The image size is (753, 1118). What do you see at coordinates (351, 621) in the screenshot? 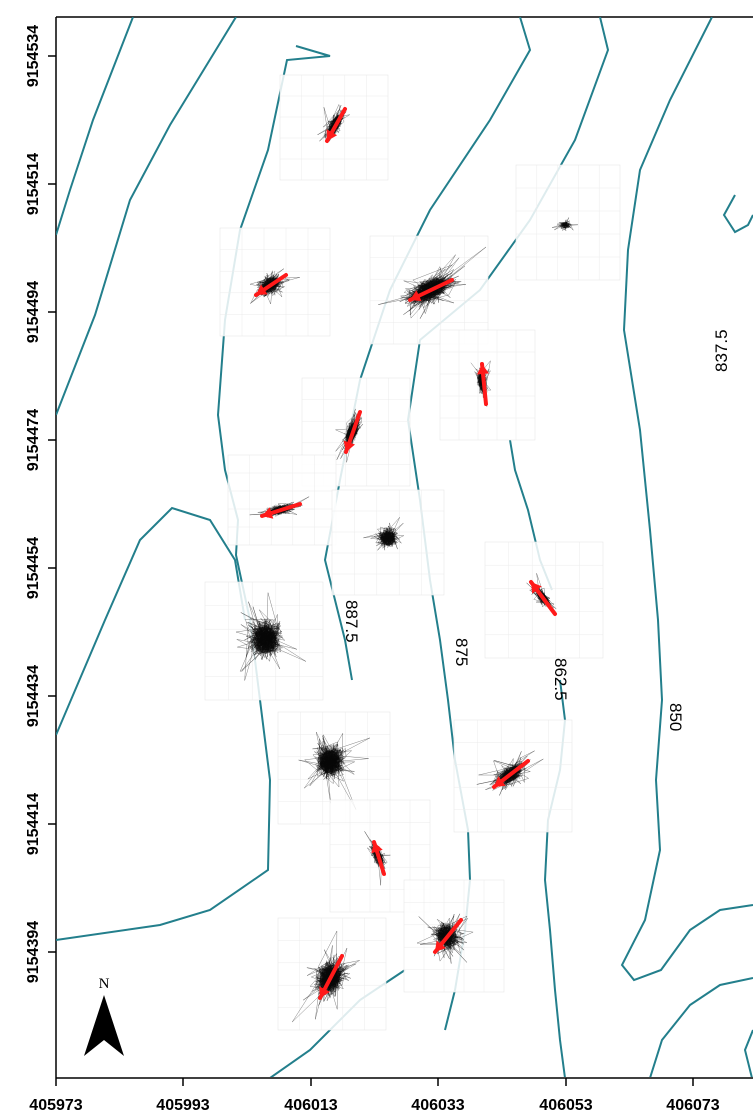
I see `contour-label-887-5: 887.5` at bounding box center [351, 621].